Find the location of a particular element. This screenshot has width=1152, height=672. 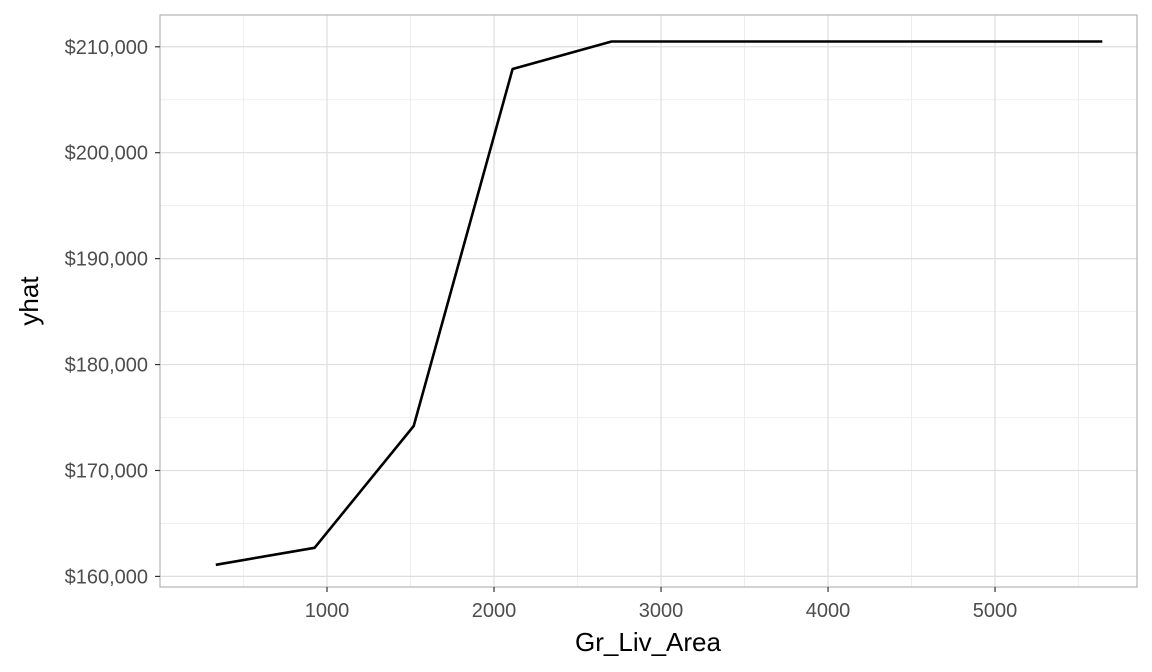

x-tick-label: 4000 is located at coordinates (828, 611).